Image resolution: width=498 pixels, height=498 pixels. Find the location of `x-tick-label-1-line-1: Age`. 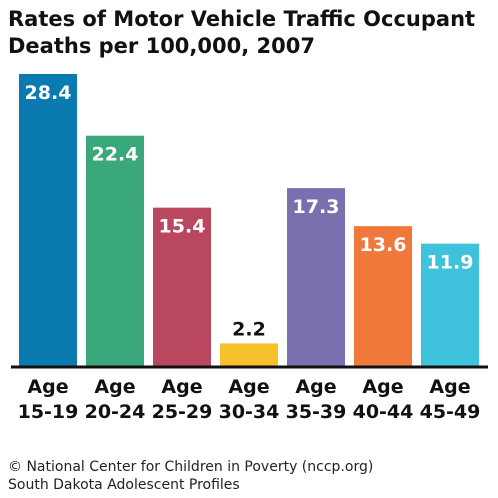

x-tick-label-1-line-1: Age is located at coordinates (47, 387).